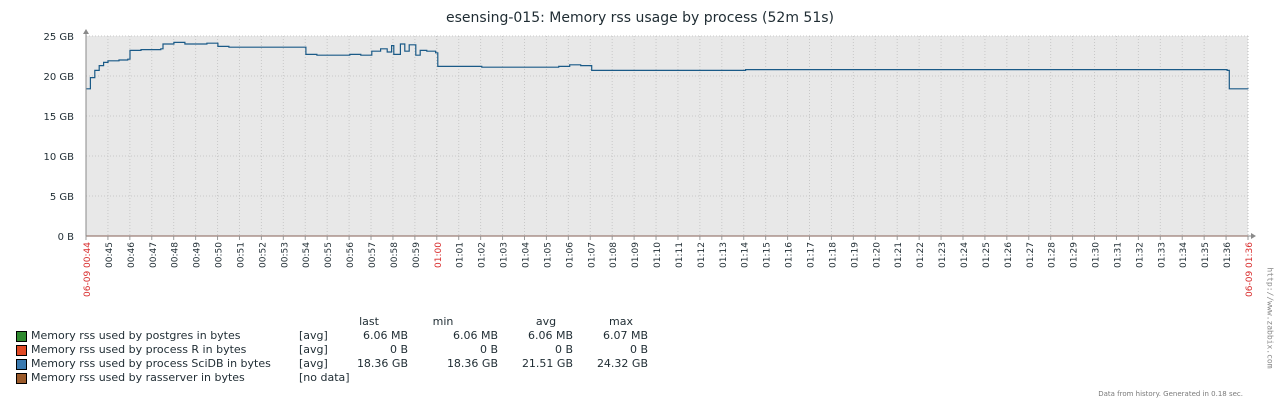  Describe the element at coordinates (833, 255) in the screenshot. I see `x-tick-label: 01:18` at that location.